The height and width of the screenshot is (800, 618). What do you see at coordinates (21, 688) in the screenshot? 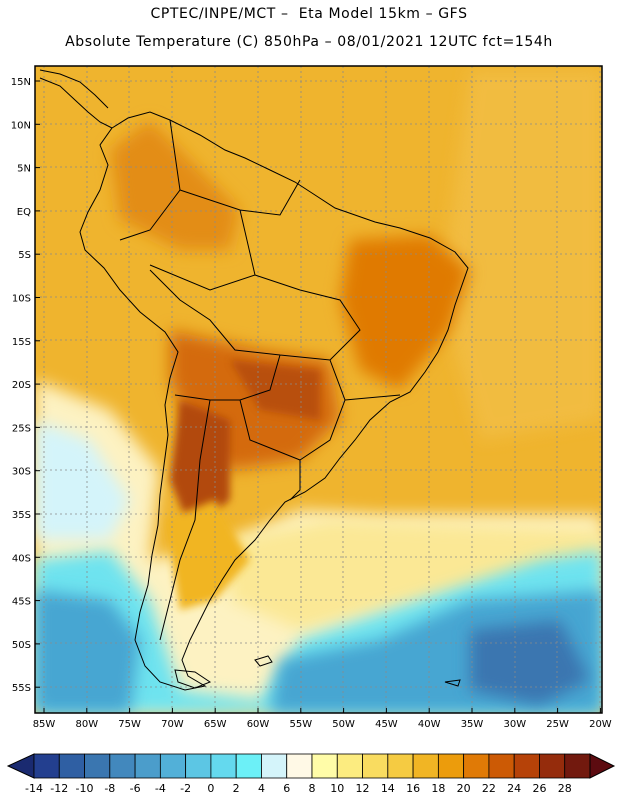
I see `lat-tick-label: 55S` at bounding box center [21, 688].